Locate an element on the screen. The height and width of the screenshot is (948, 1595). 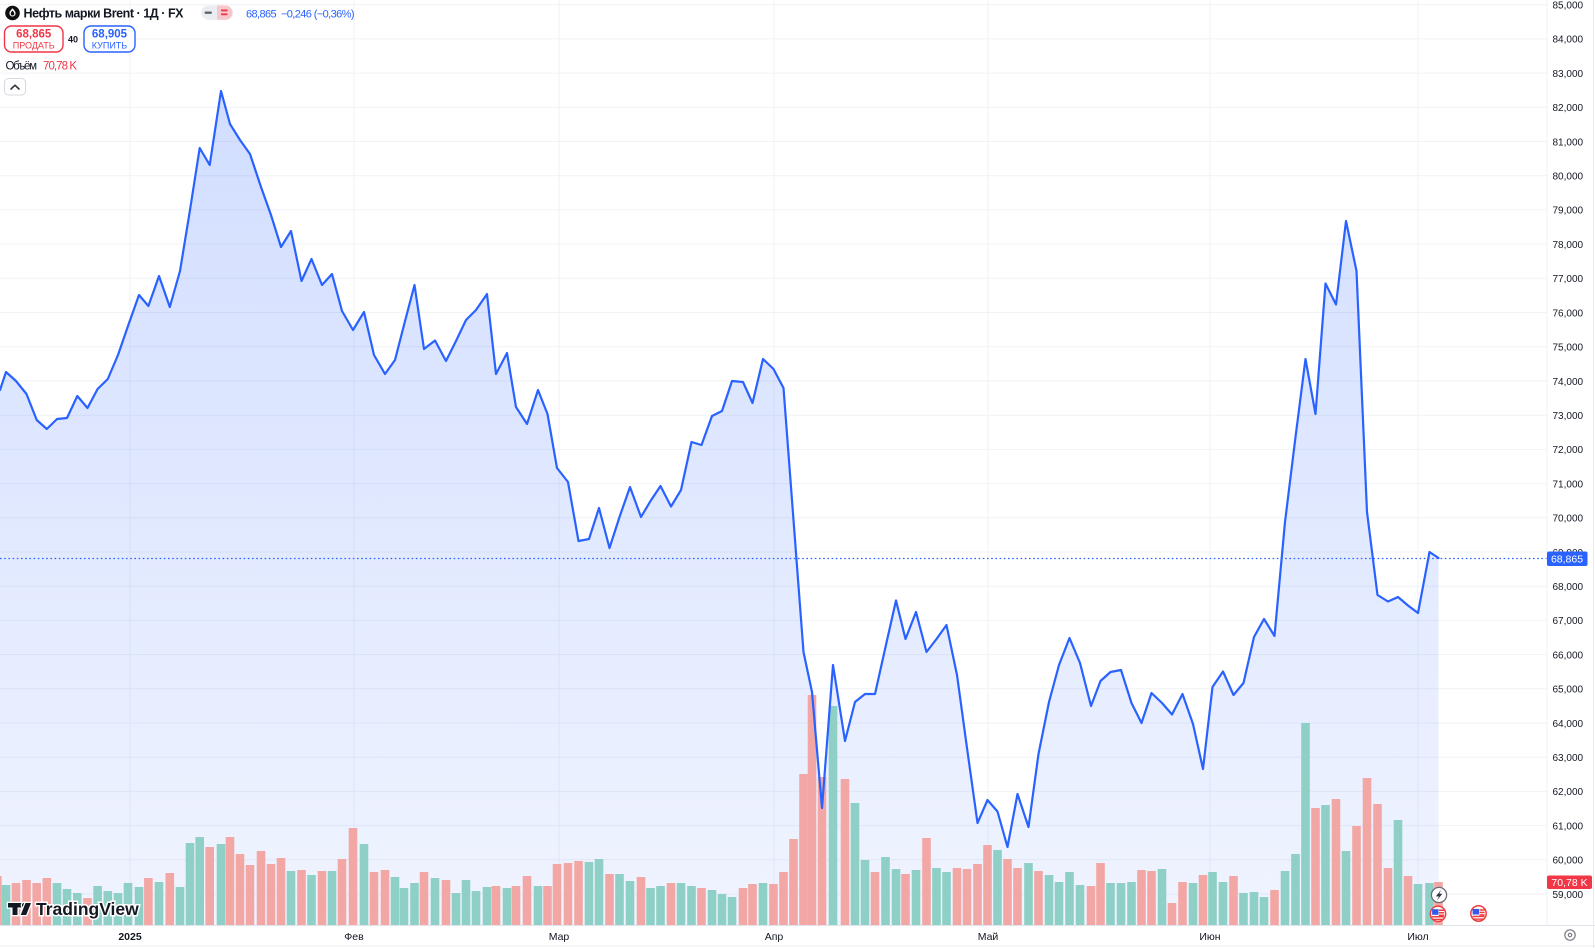
svg-text: 85,000 is located at coordinates (1568, 6).